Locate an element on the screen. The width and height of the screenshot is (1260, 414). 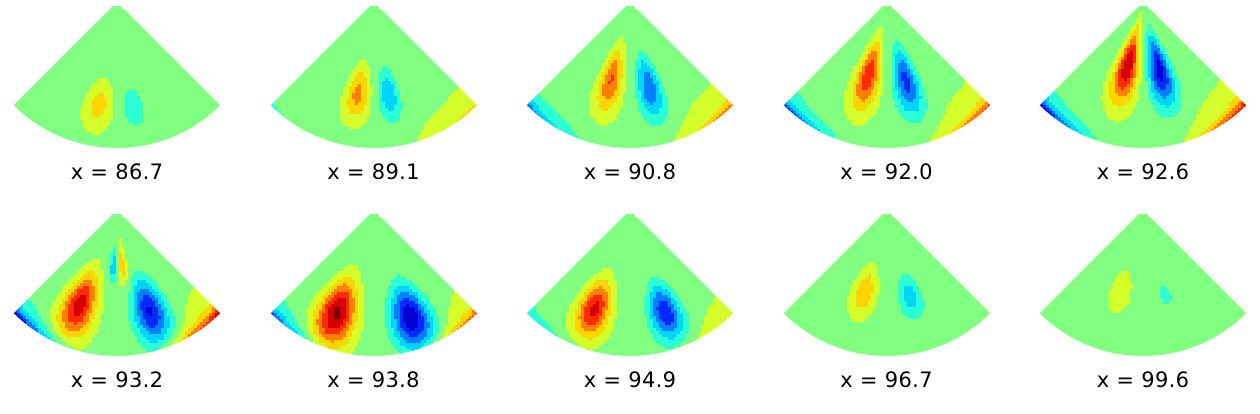
panel-label: x = 92.0 is located at coordinates (887, 172).